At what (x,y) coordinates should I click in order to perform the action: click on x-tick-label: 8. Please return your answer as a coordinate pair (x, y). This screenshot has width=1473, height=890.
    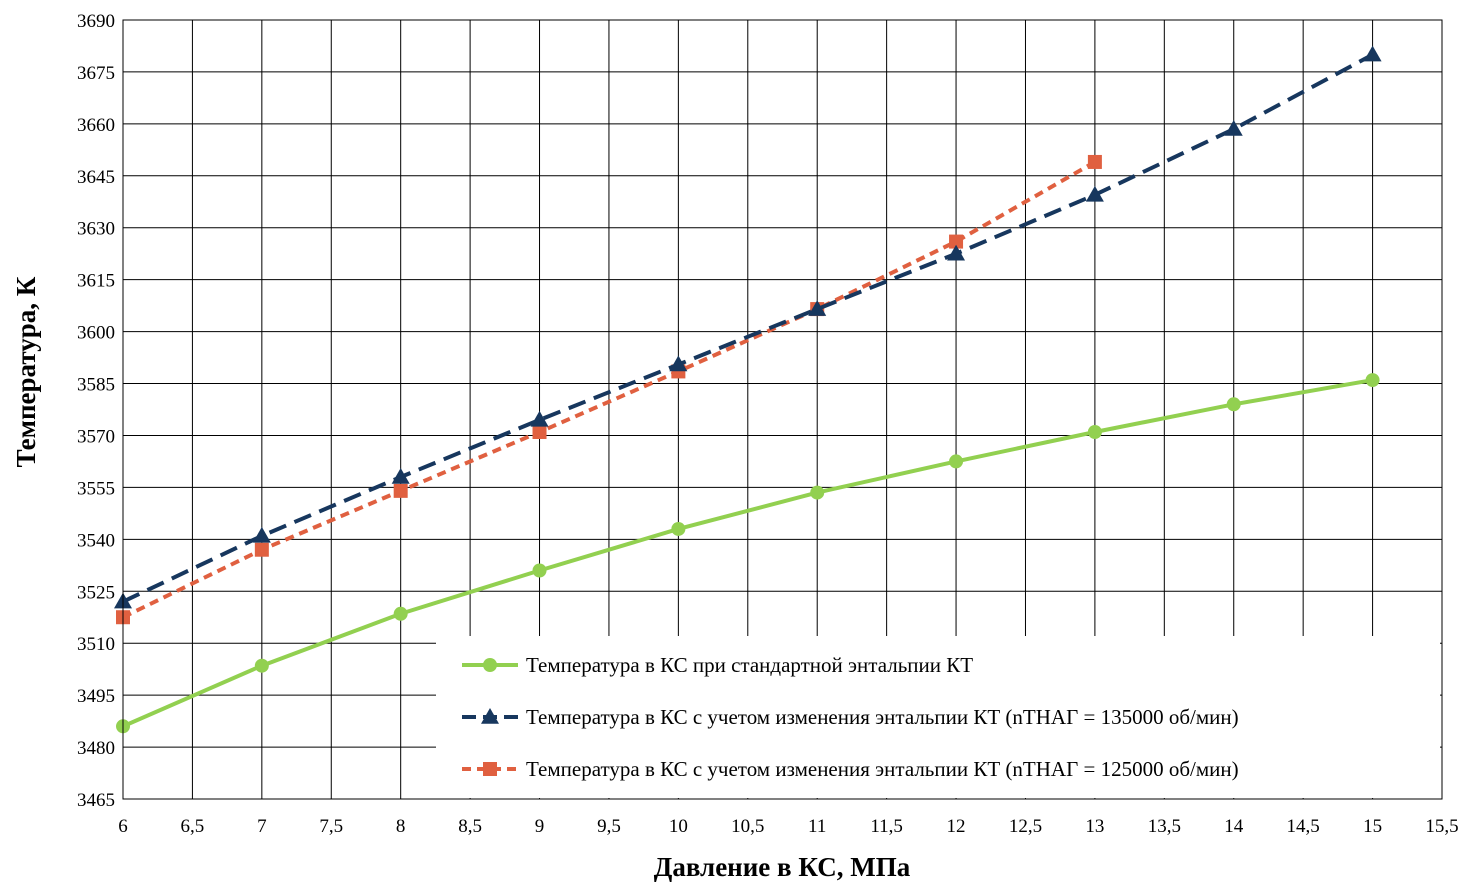
    Looking at the image, I should click on (401, 826).